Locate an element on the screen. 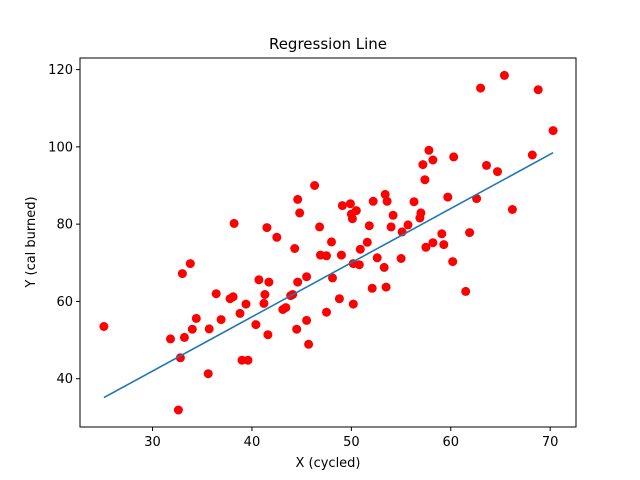 Image resolution: width=640 pixels, height=480 pixels. x-tick-label: 50 is located at coordinates (351, 442).